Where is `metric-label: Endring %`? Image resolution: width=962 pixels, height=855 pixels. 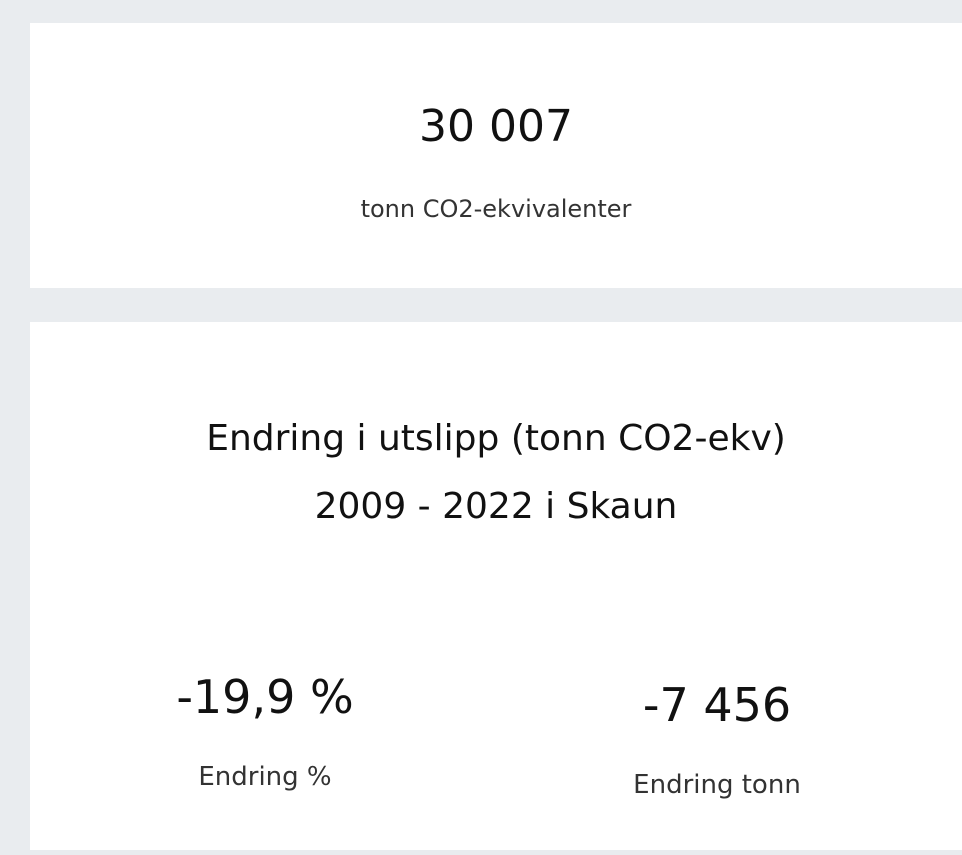 metric-label: Endring % is located at coordinates (265, 777).